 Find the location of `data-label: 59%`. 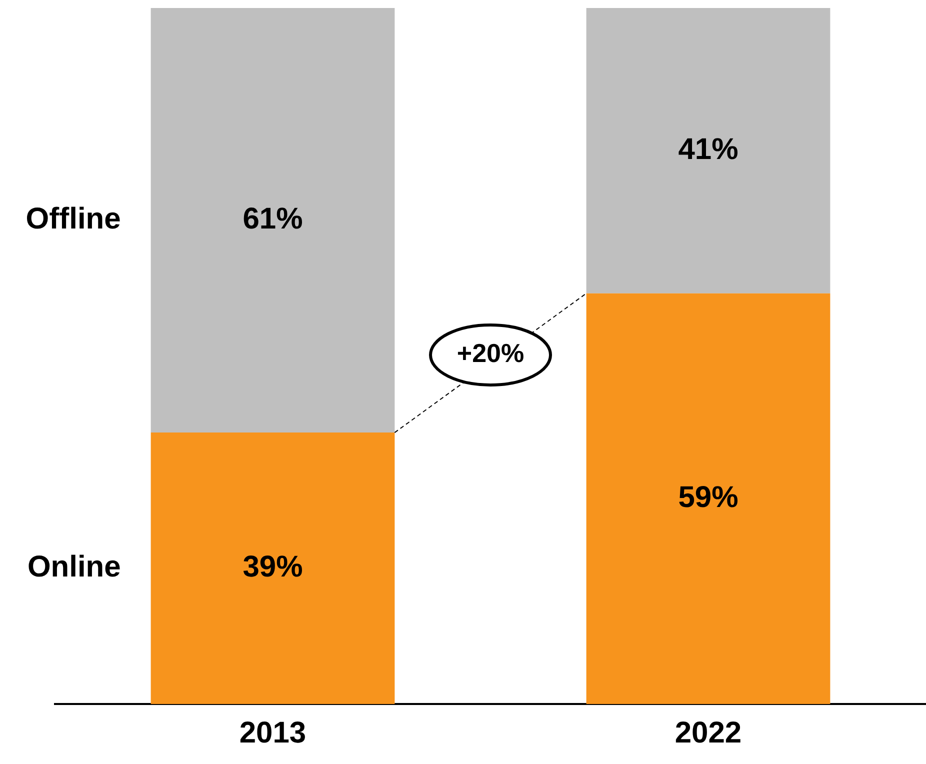

data-label: 59% is located at coordinates (708, 497).